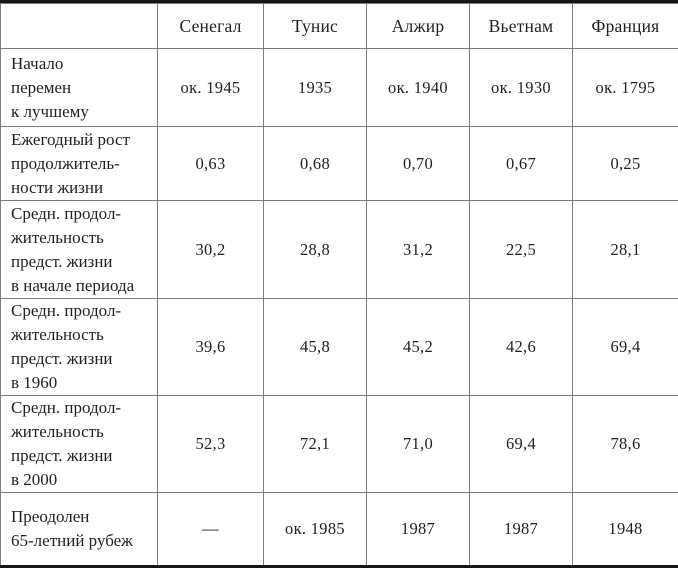 This screenshot has height=569, width=678. I want to click on value-cell: 45,2, so click(418, 347).